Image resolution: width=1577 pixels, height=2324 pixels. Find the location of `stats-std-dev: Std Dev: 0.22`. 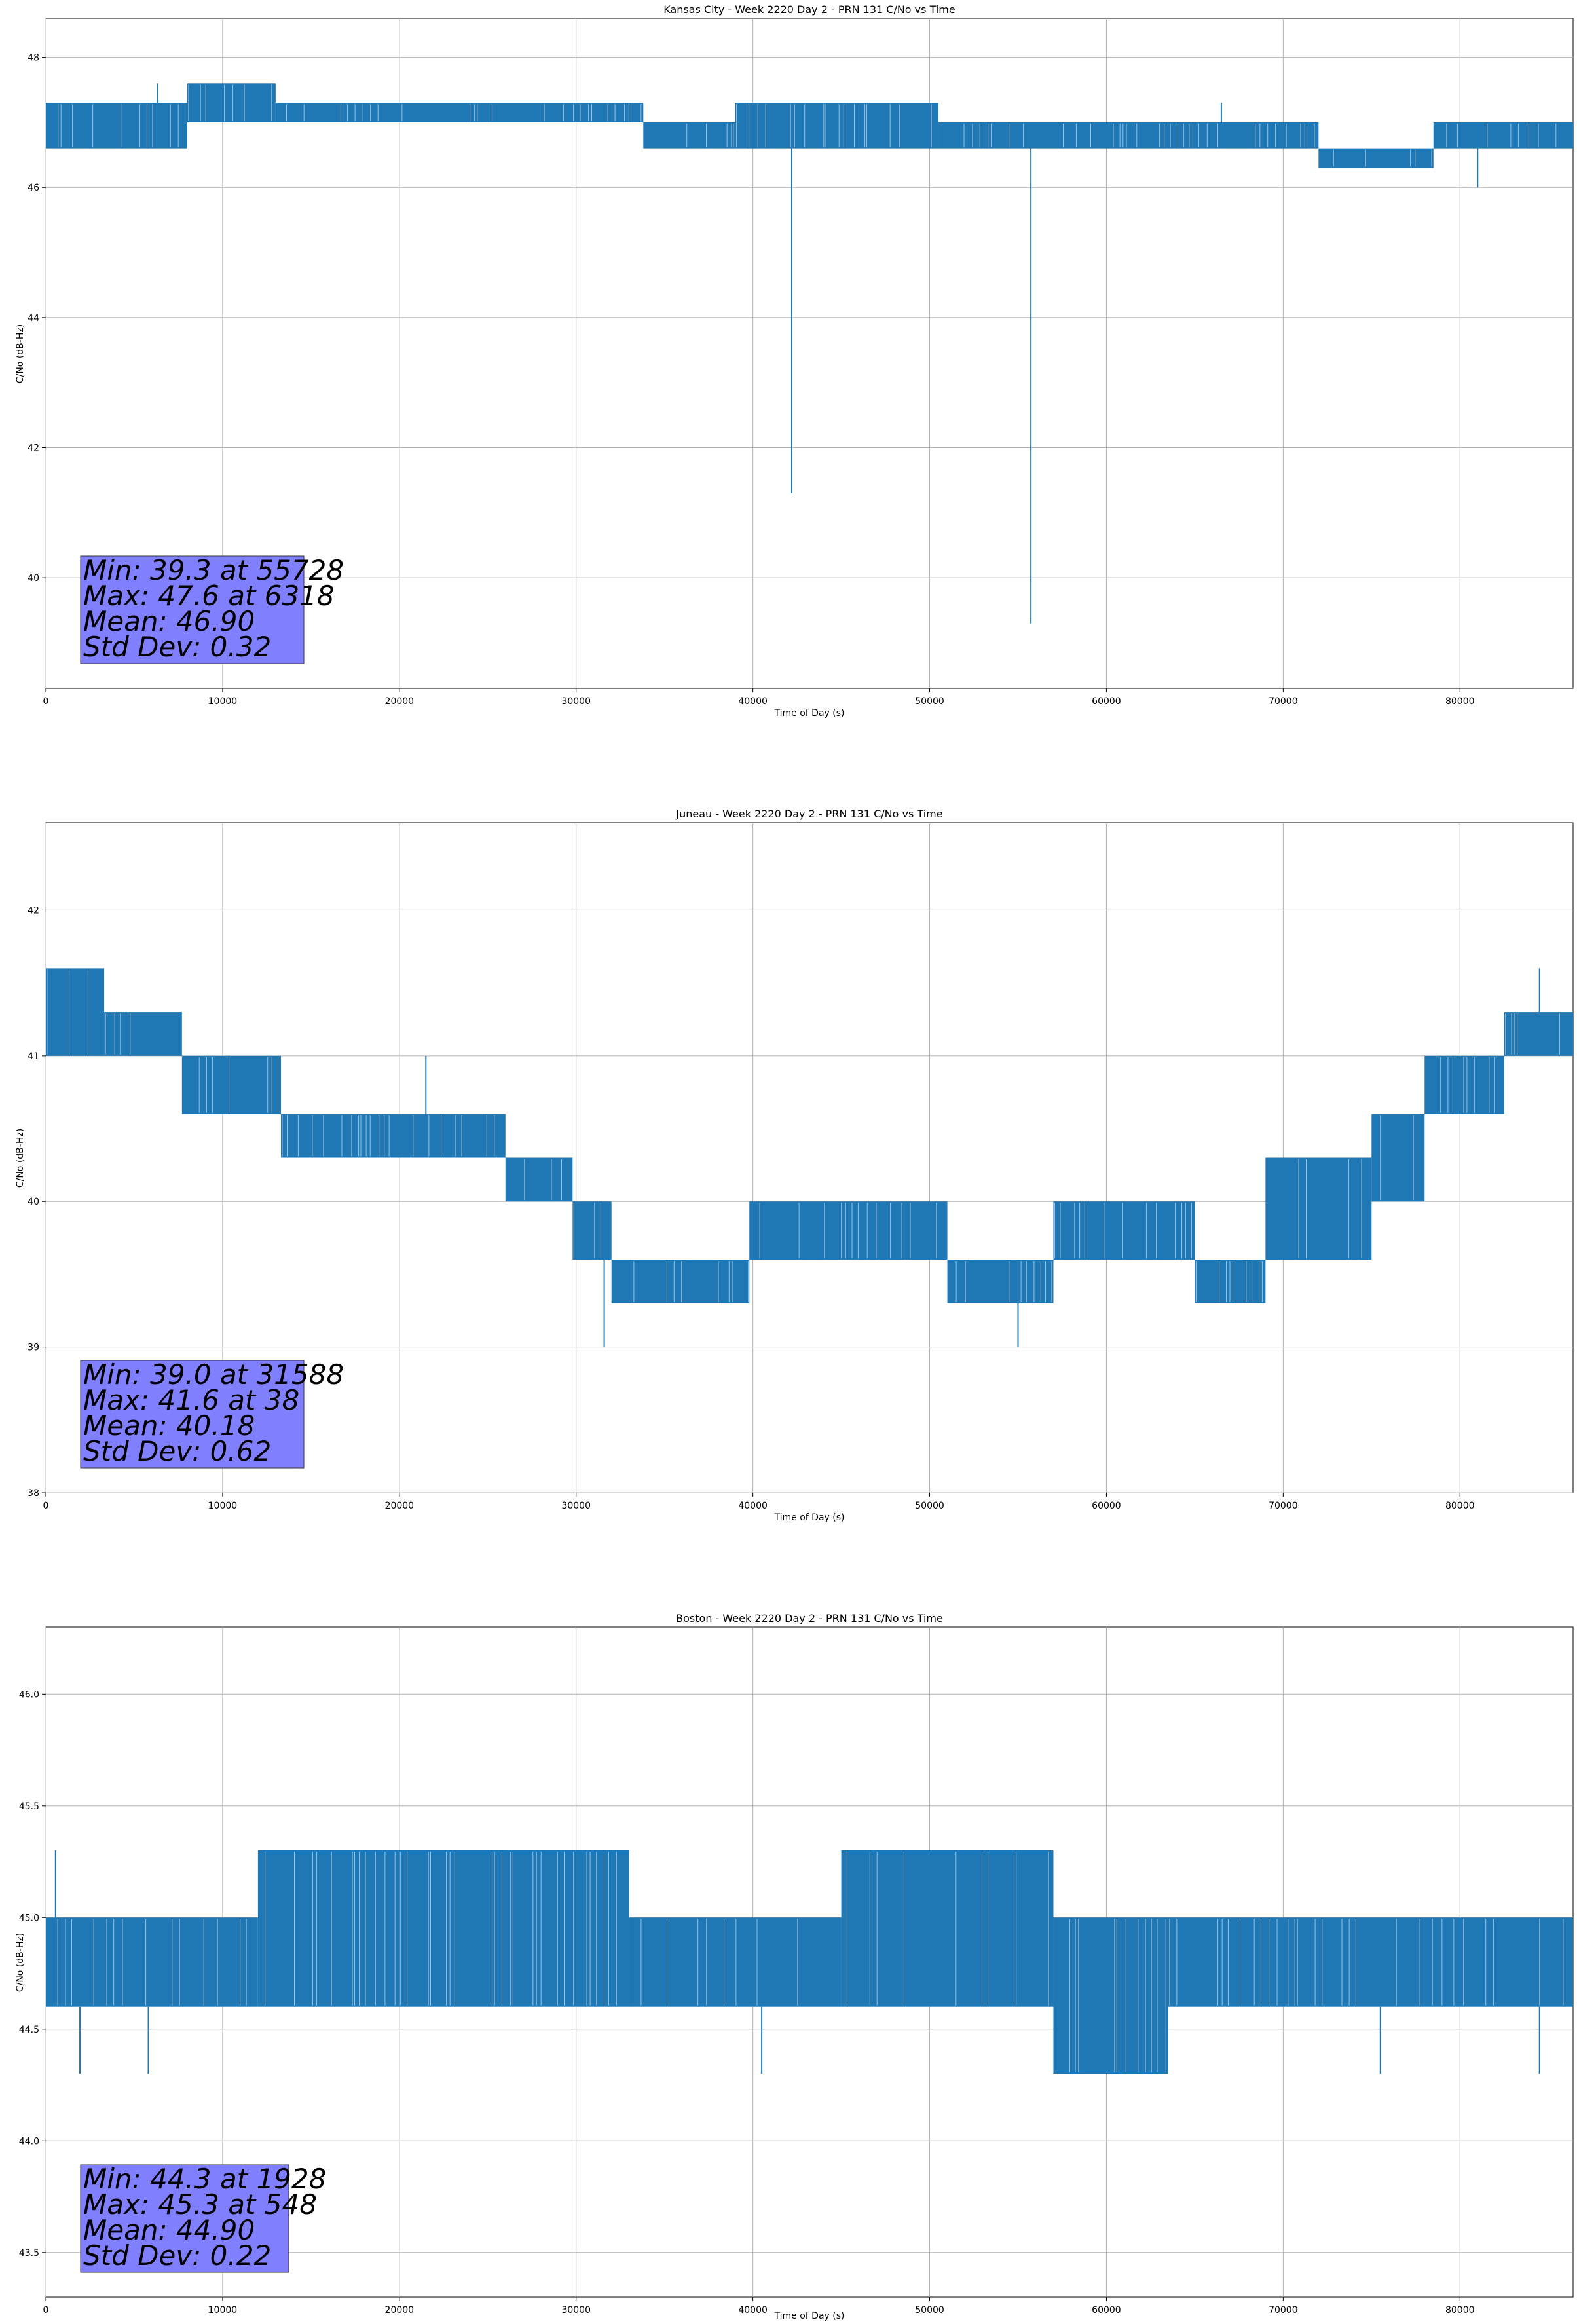

stats-std-dev: Std Dev: 0.22 is located at coordinates (177, 2256).